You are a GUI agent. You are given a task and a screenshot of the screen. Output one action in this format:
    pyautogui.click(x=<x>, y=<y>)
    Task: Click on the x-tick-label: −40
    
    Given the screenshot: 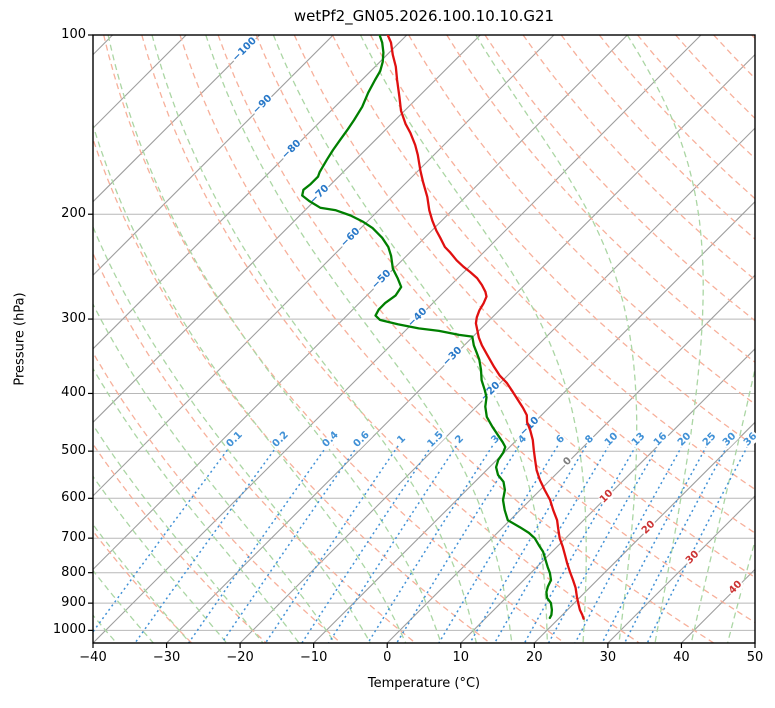 What is the action you would take?
    pyautogui.click(x=93, y=657)
    